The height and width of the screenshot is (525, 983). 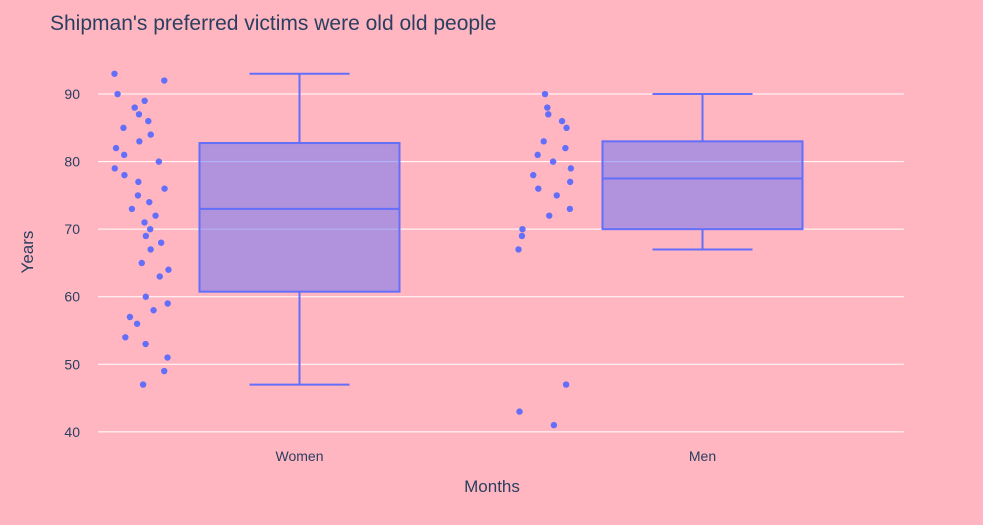 I want to click on y-axis-title: Years, so click(x=27, y=252).